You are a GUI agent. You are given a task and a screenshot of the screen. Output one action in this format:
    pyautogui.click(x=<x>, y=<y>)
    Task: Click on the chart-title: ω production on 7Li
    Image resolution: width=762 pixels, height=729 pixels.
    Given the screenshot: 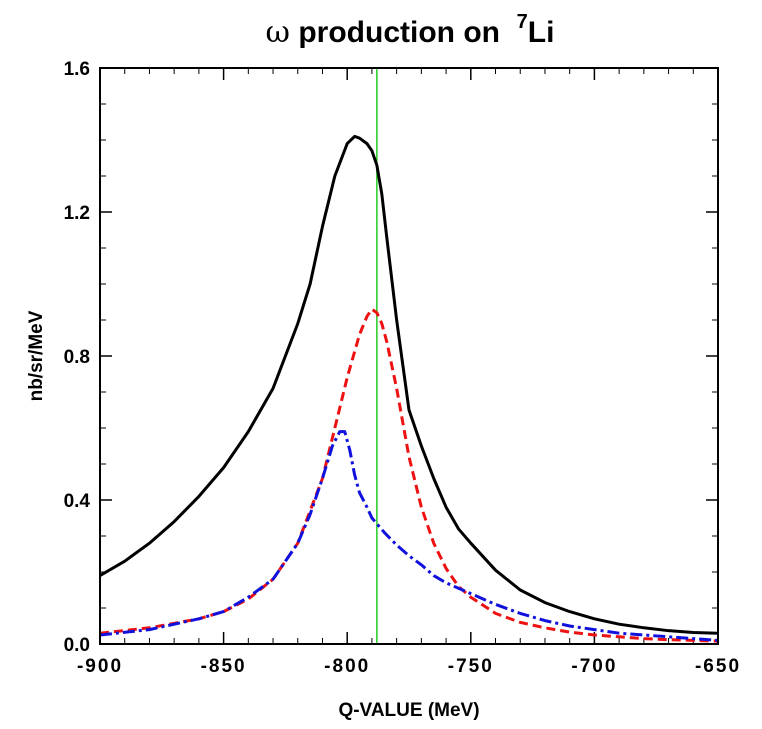 What is the action you would take?
    pyautogui.click(x=410, y=30)
    